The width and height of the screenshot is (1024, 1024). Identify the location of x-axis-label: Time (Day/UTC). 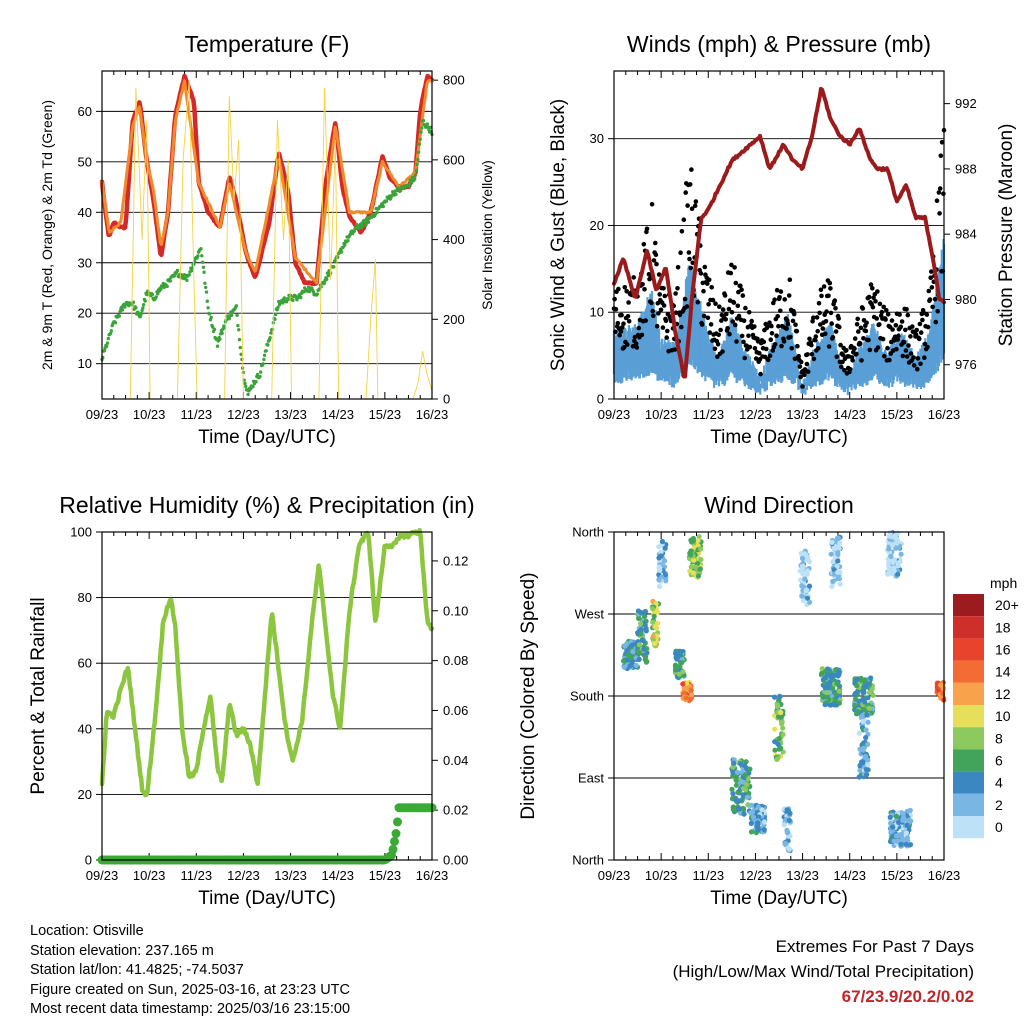
(267, 898).